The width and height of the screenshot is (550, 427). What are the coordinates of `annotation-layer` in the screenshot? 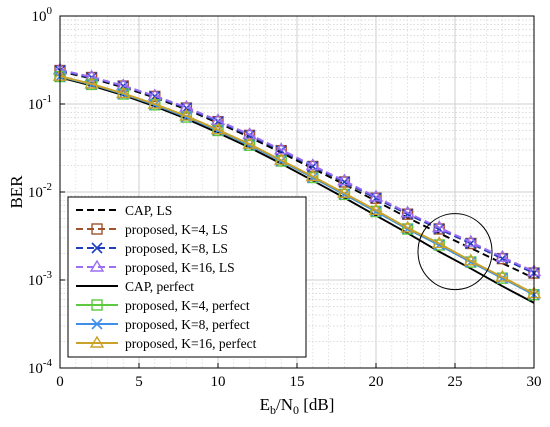 It's located at (455, 252).